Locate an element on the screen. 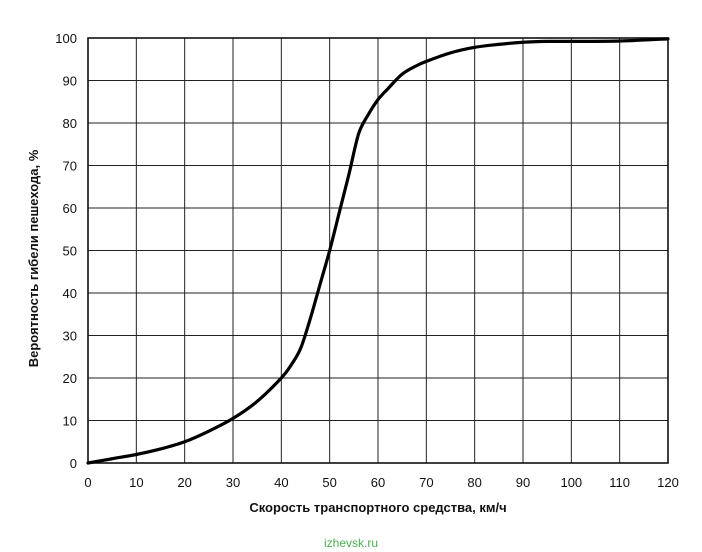  y-tick-label: 100 is located at coordinates (66, 38).